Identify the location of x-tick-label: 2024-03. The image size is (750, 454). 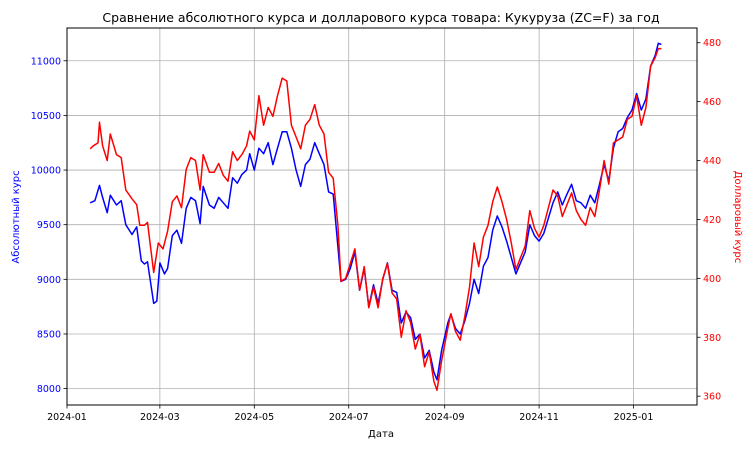
(160, 417).